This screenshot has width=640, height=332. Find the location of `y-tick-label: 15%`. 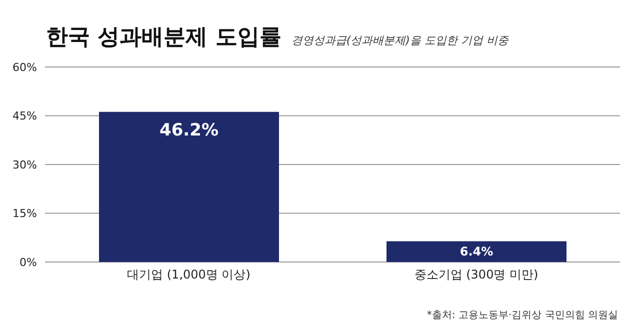

y-tick-label: 15% is located at coordinates (24, 213).